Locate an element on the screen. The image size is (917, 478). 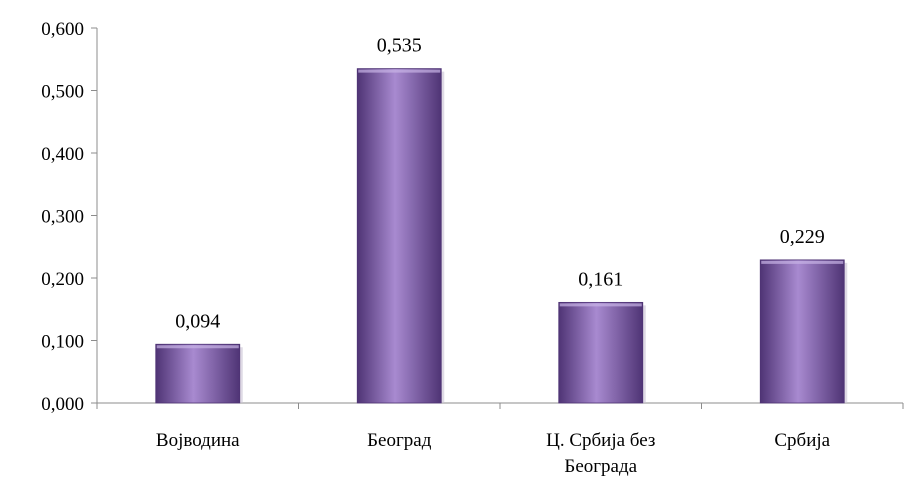
data-label: 0,094 is located at coordinates (197, 321).